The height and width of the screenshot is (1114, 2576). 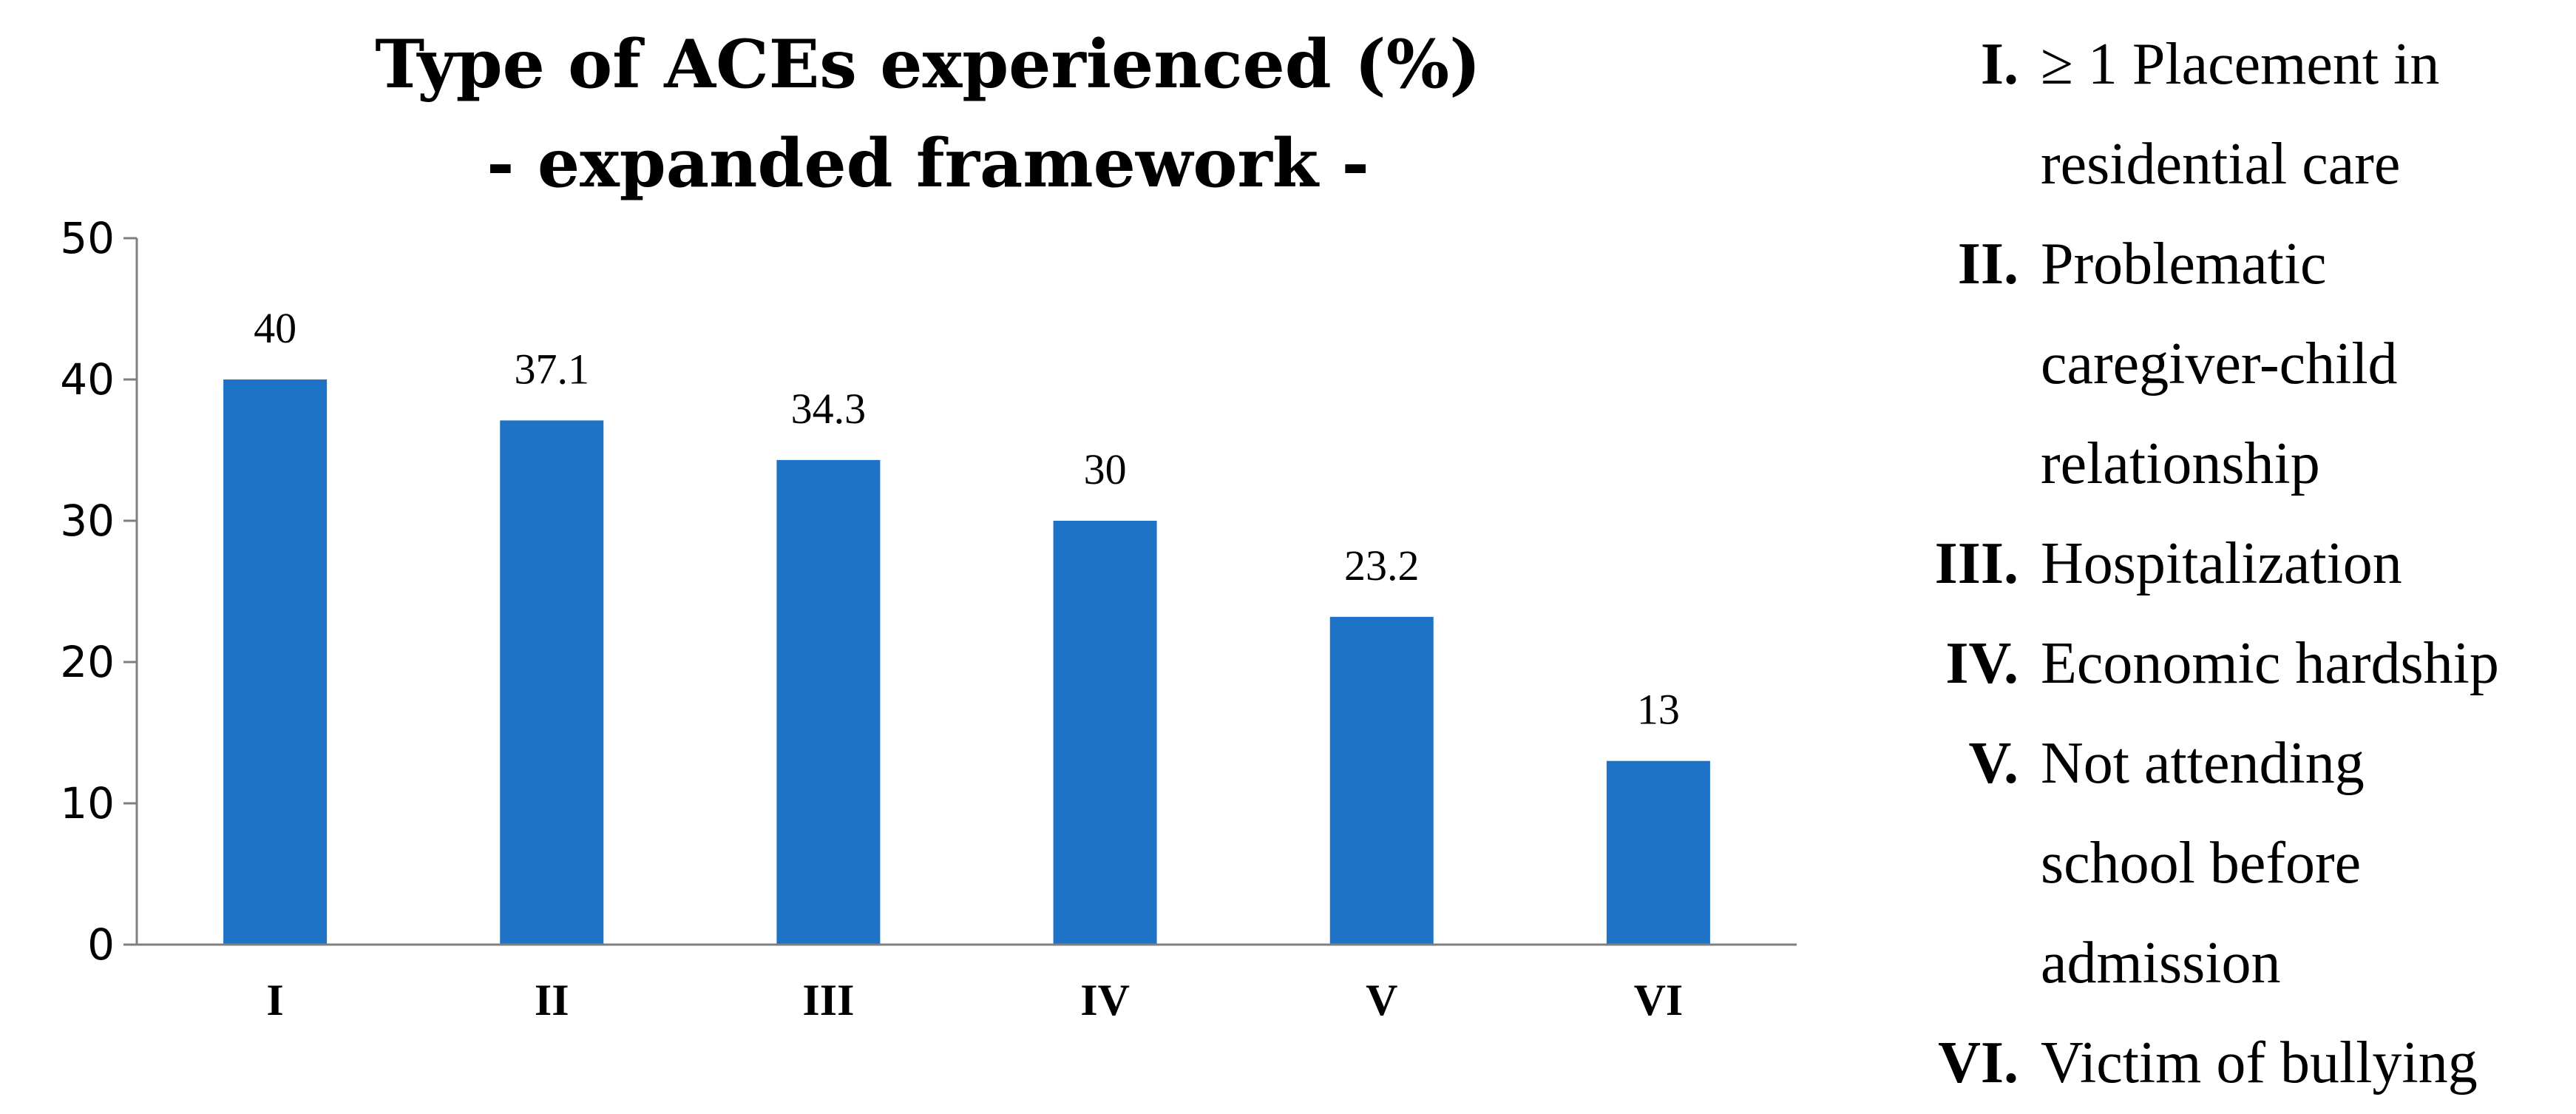 What do you see at coordinates (1999, 65) in the screenshot?
I see `legend-item-number: I.` at bounding box center [1999, 65].